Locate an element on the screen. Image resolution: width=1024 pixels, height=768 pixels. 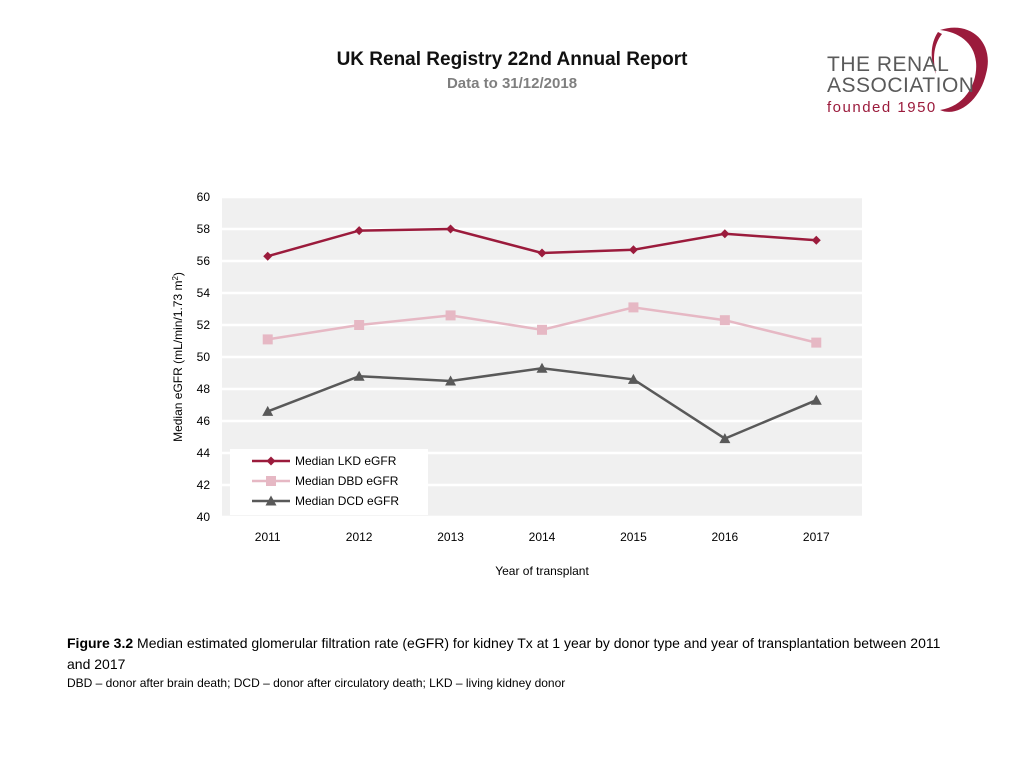
y-tick-label: 52 is located at coordinates (204, 325).